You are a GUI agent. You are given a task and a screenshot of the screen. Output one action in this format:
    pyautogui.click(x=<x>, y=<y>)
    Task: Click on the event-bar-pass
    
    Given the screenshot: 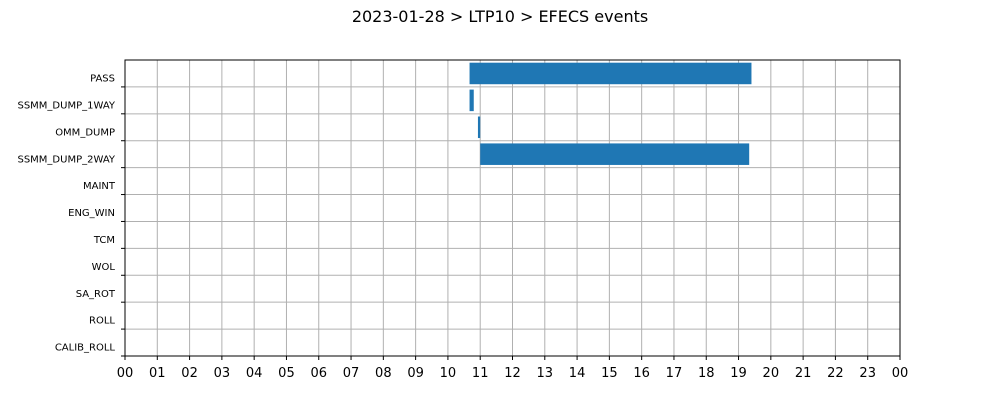 What is the action you would take?
    pyautogui.click(x=610, y=73)
    